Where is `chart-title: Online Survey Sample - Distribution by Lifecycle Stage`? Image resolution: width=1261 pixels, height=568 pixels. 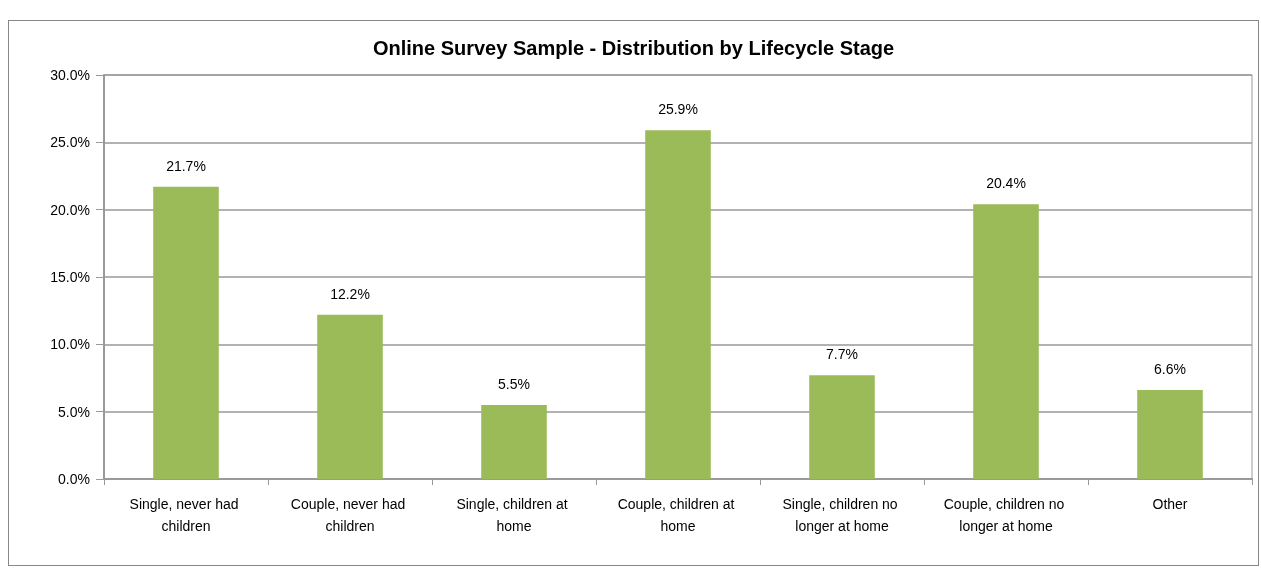
chart-title: Online Survey Sample - Distribution by Lifecycle Stage is located at coordinates (633, 48).